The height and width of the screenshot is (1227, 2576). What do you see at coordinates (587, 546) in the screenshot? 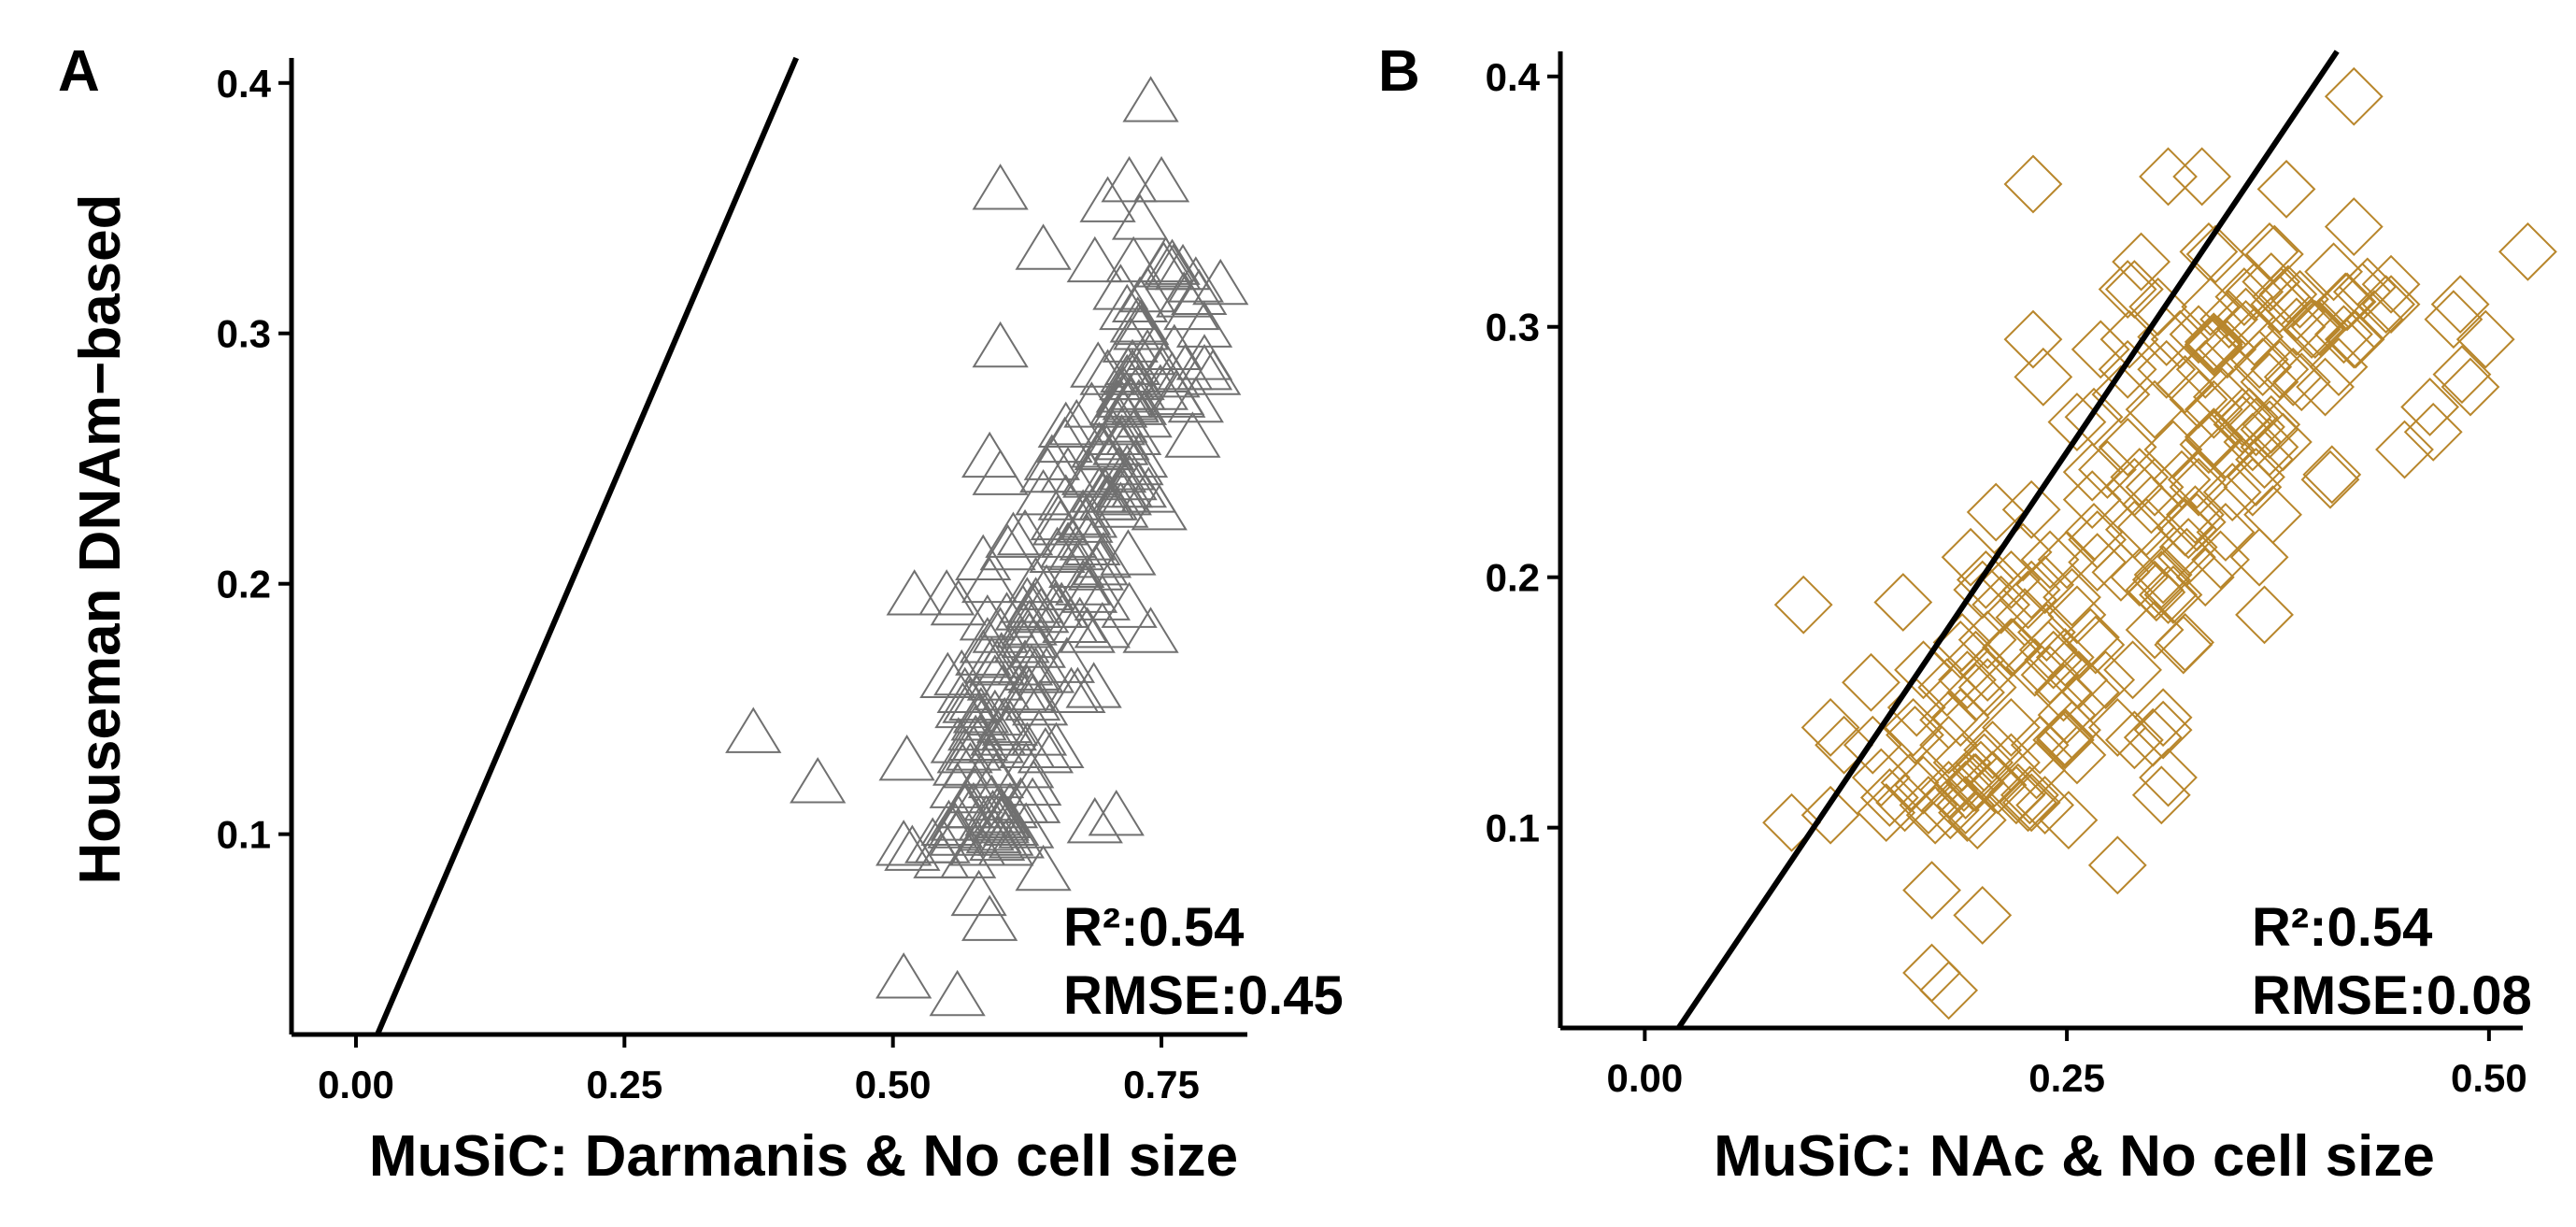
I see `panel-a-reference-line` at bounding box center [587, 546].